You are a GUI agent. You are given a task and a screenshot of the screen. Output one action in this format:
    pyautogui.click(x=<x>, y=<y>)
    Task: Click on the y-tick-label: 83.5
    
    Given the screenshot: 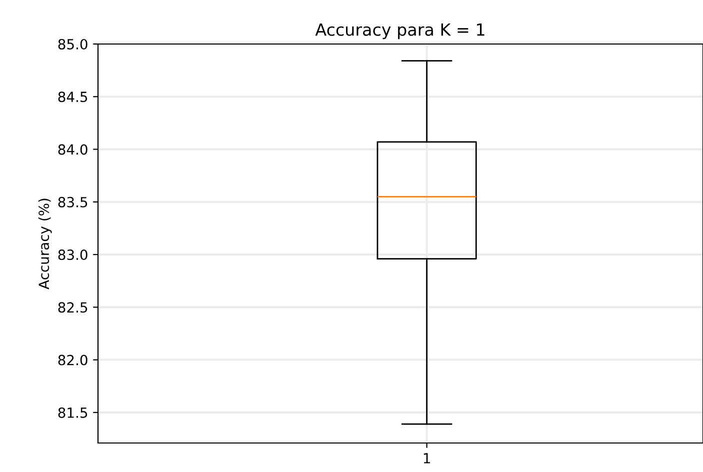 What is the action you would take?
    pyautogui.click(x=73, y=202)
    